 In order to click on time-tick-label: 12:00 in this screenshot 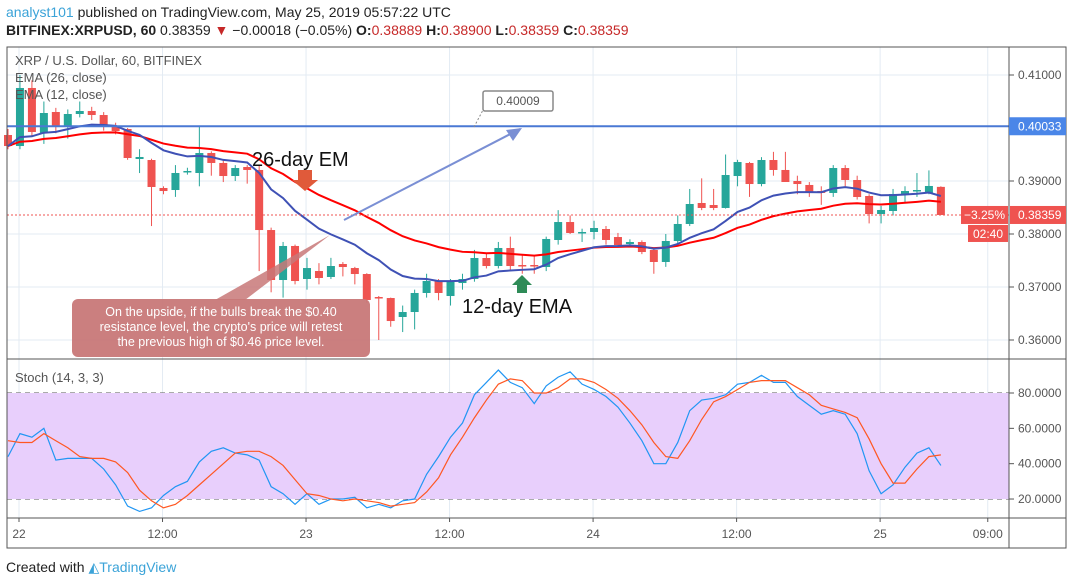, I will do `click(737, 534)`.